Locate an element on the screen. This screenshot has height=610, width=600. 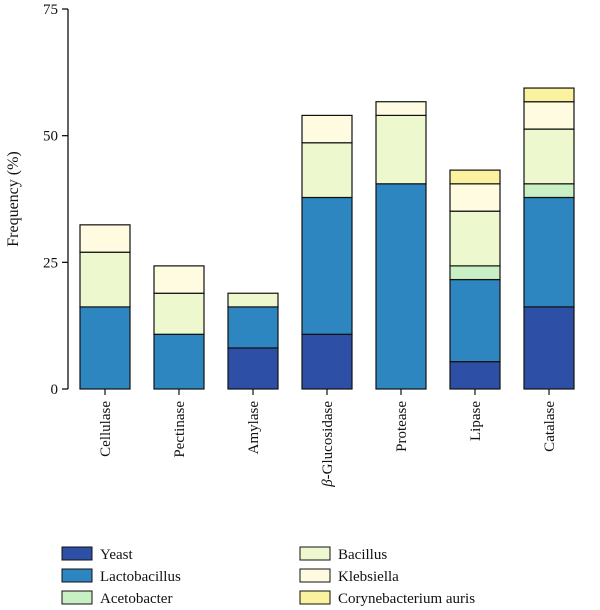
category-label: Amylase is located at coordinates (254, 428).